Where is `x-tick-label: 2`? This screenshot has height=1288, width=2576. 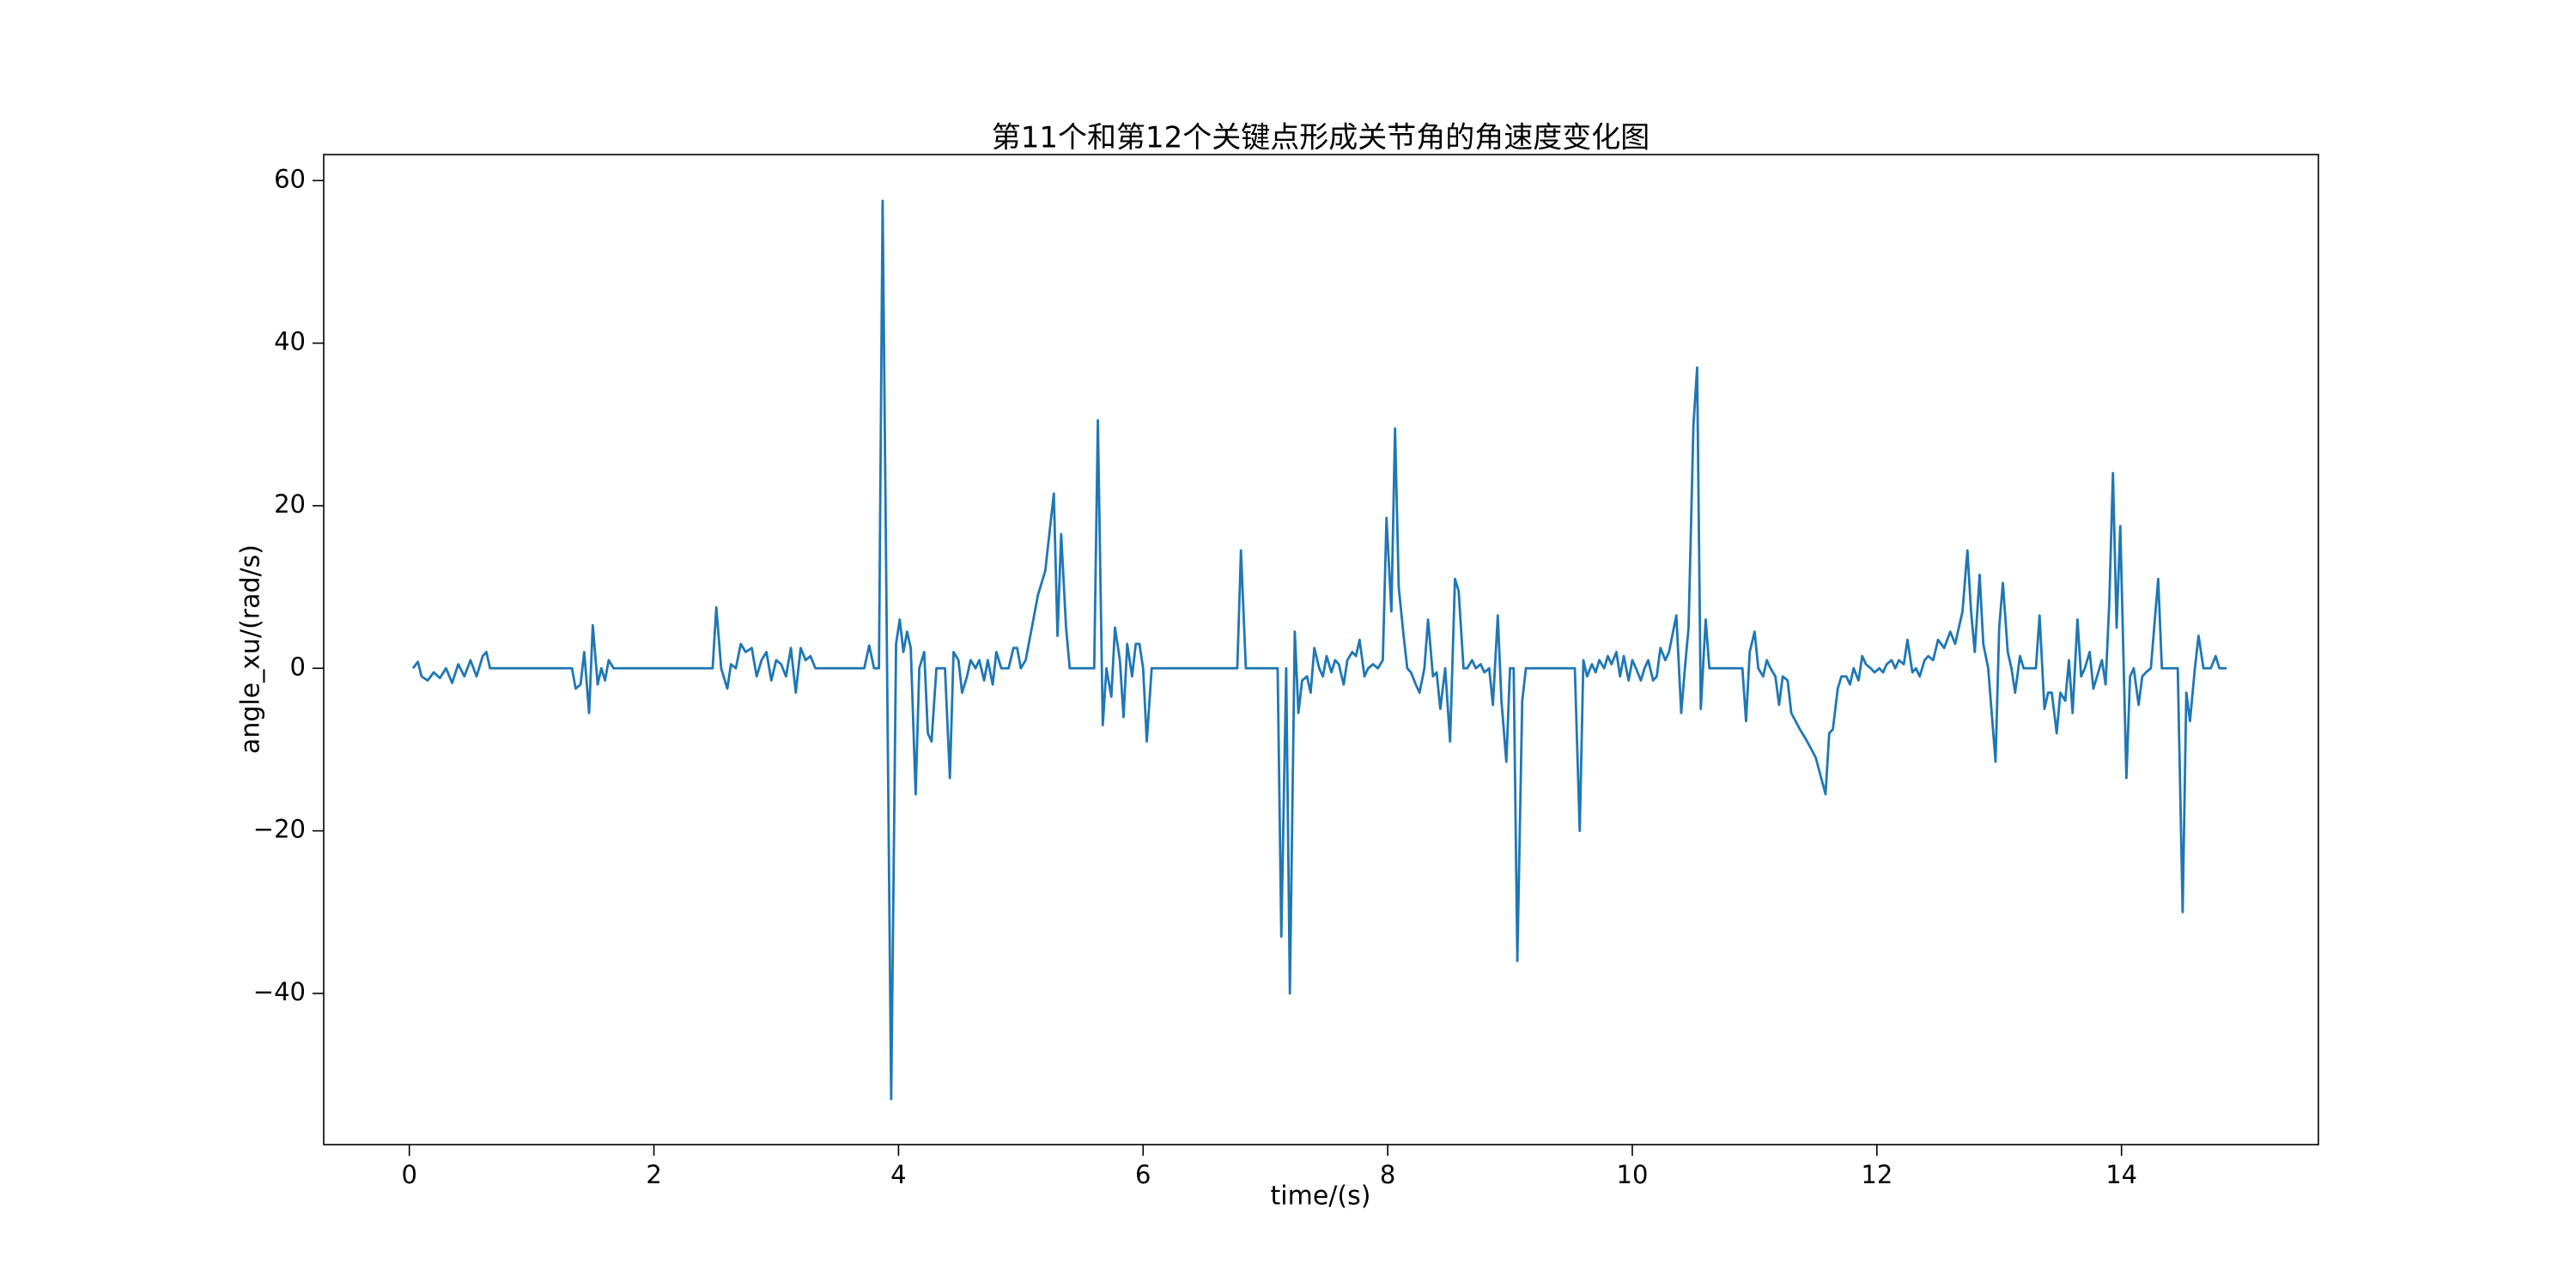
x-tick-label: 2 is located at coordinates (653, 1174).